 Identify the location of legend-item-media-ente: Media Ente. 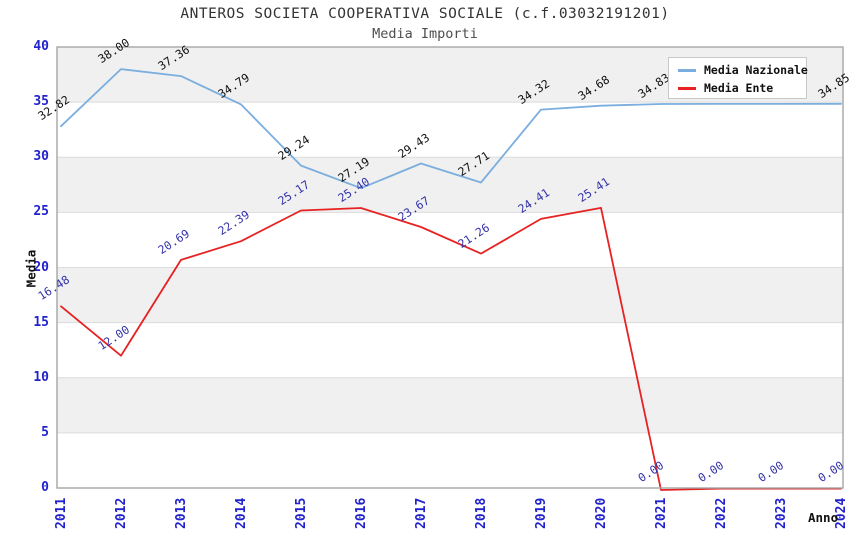
(737, 88).